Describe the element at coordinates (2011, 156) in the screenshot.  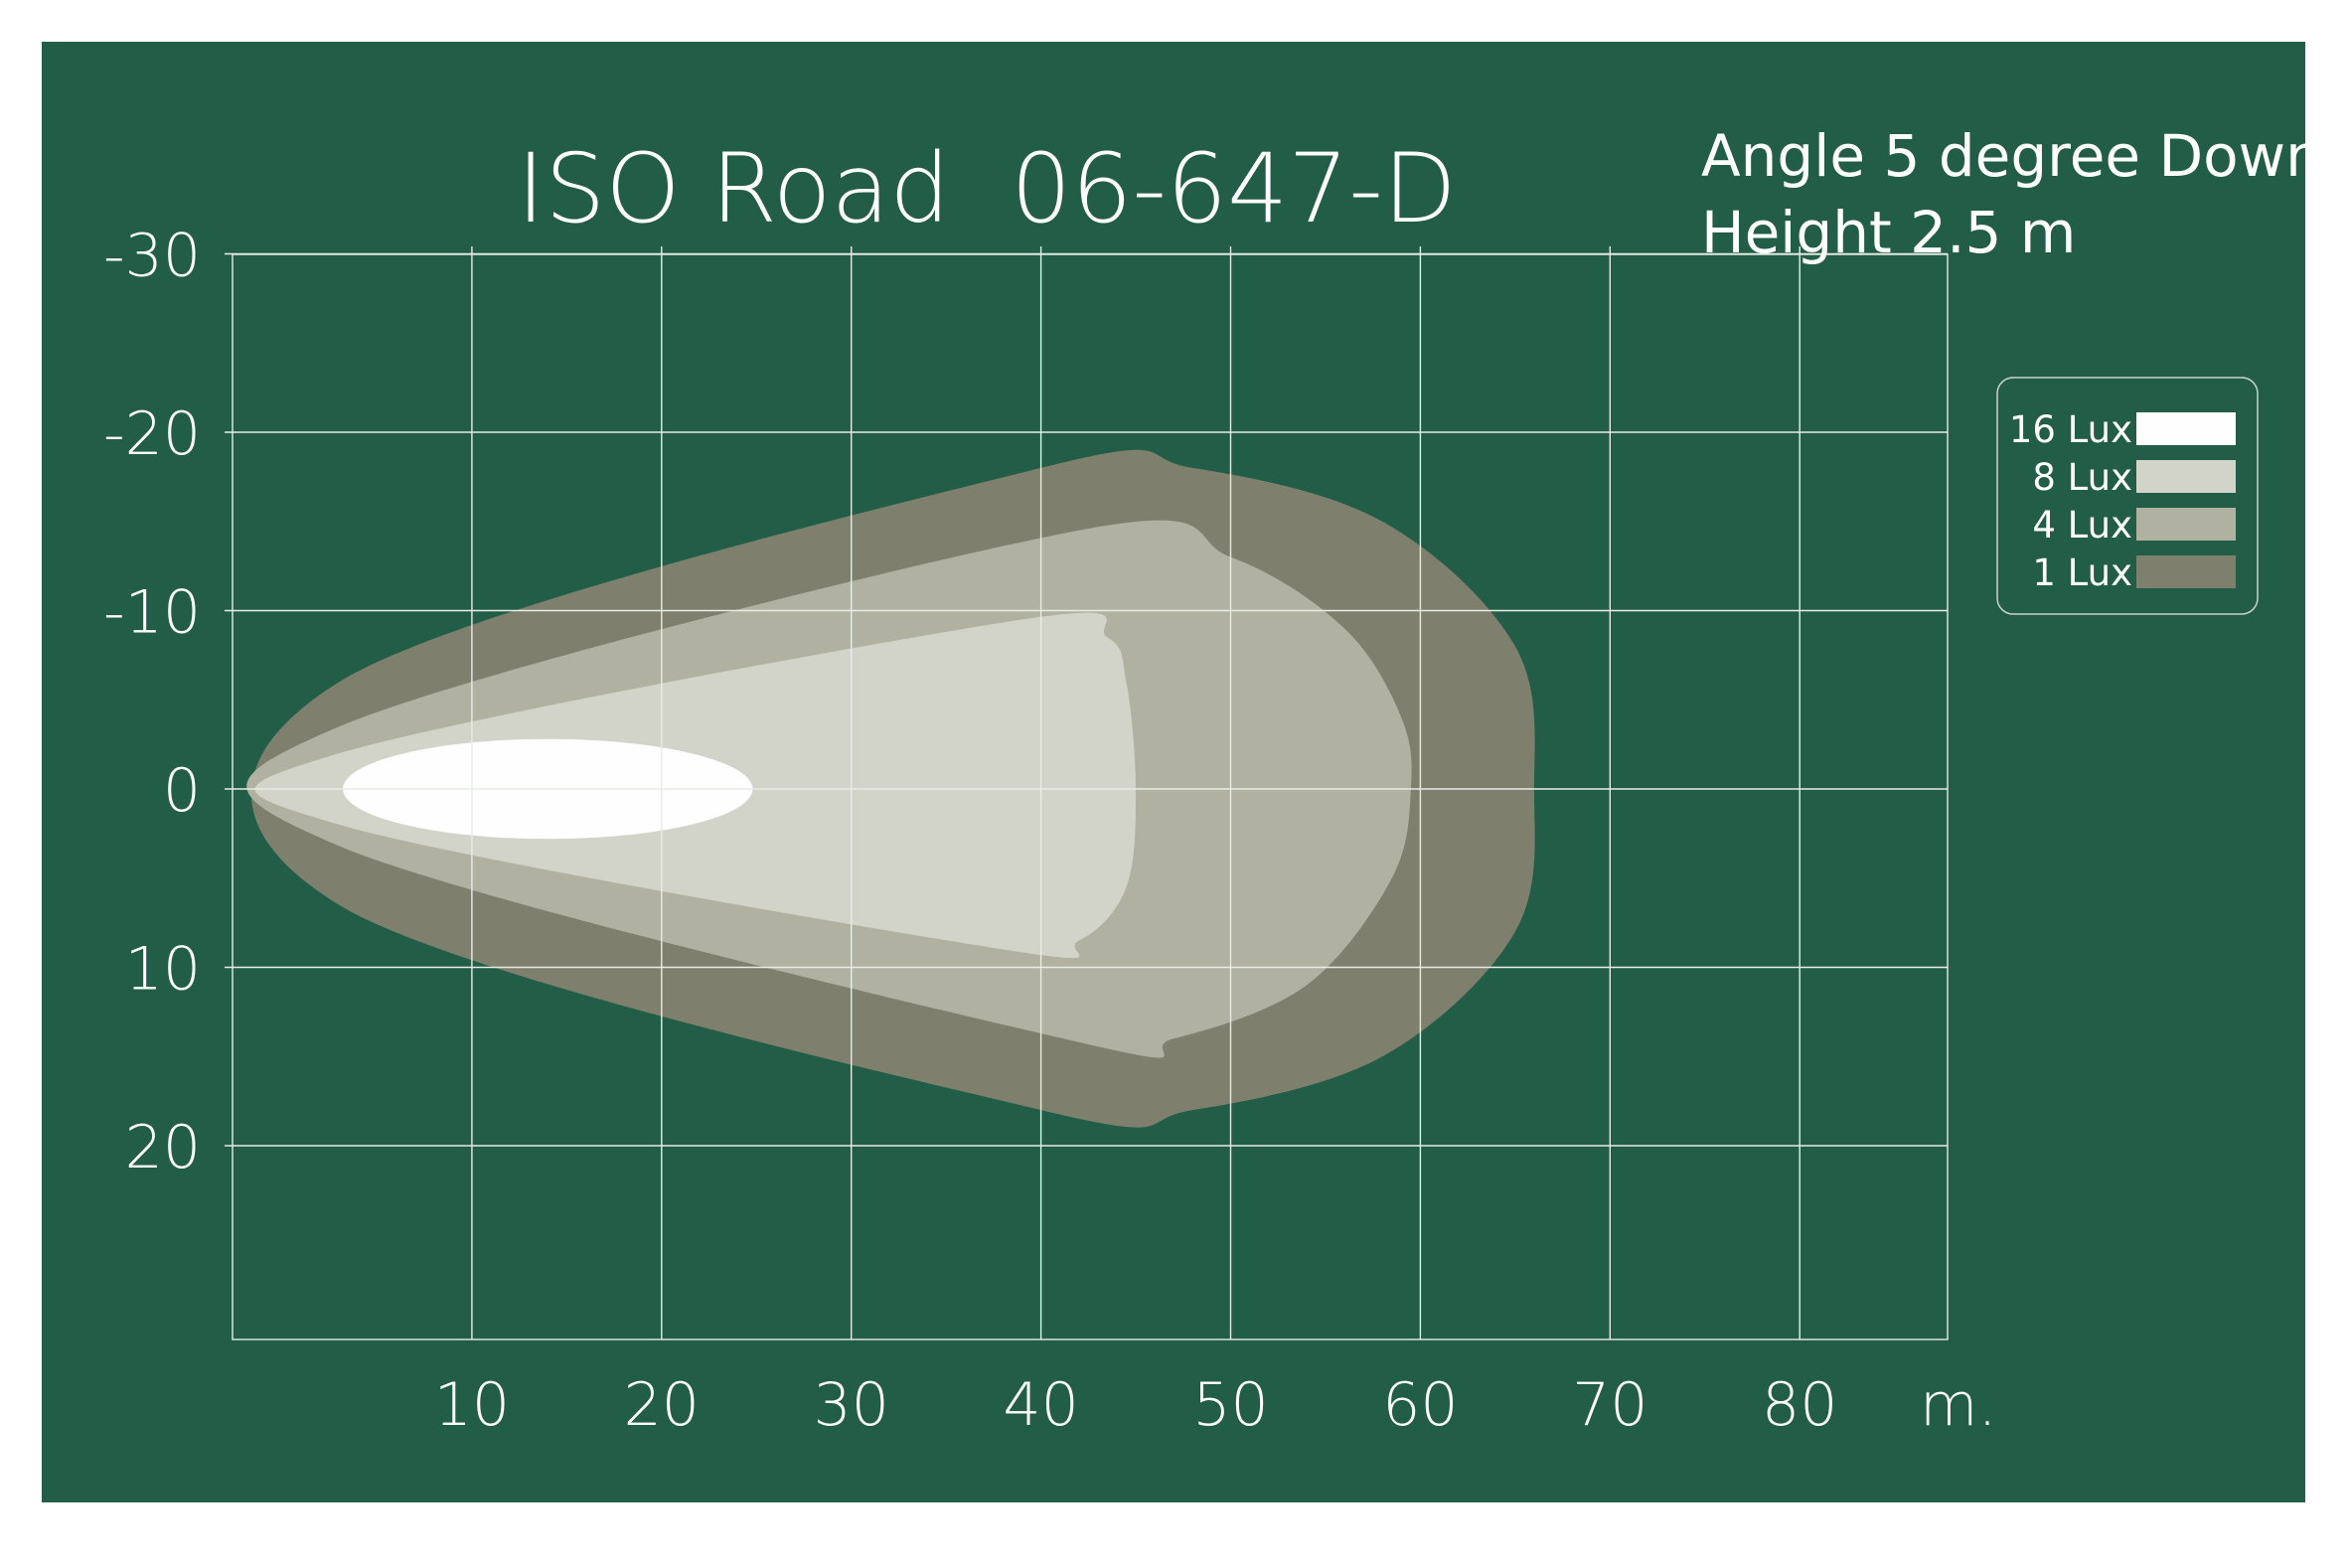
I see `angle-note: Angle 5 degree Down` at that location.